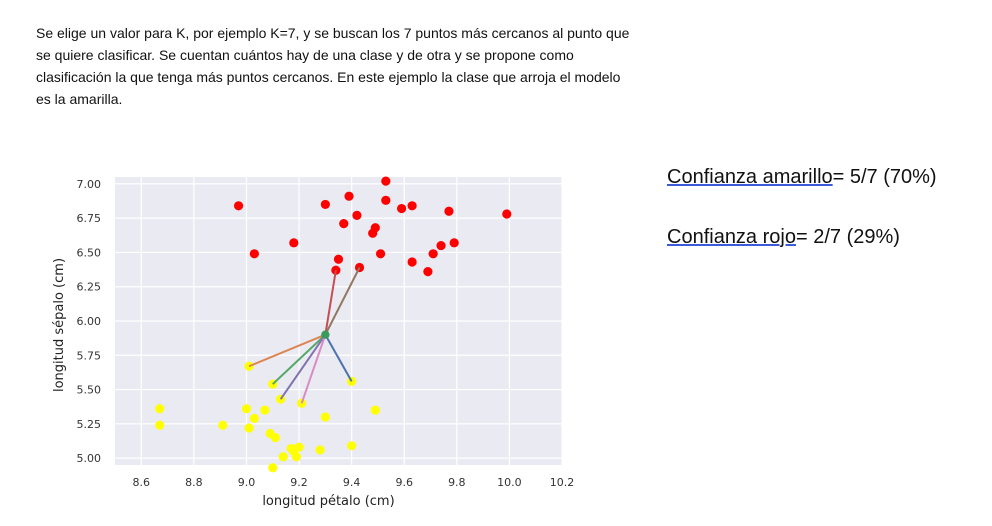 The image size is (992, 526). Describe the element at coordinates (884, 177) in the screenshot. I see `confidence-yellow-value: = 5/7 (70%)` at that location.